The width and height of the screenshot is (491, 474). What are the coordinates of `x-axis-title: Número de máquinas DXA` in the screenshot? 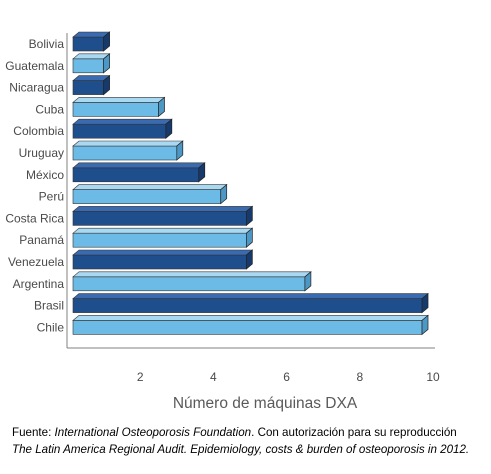 It's located at (265, 403).